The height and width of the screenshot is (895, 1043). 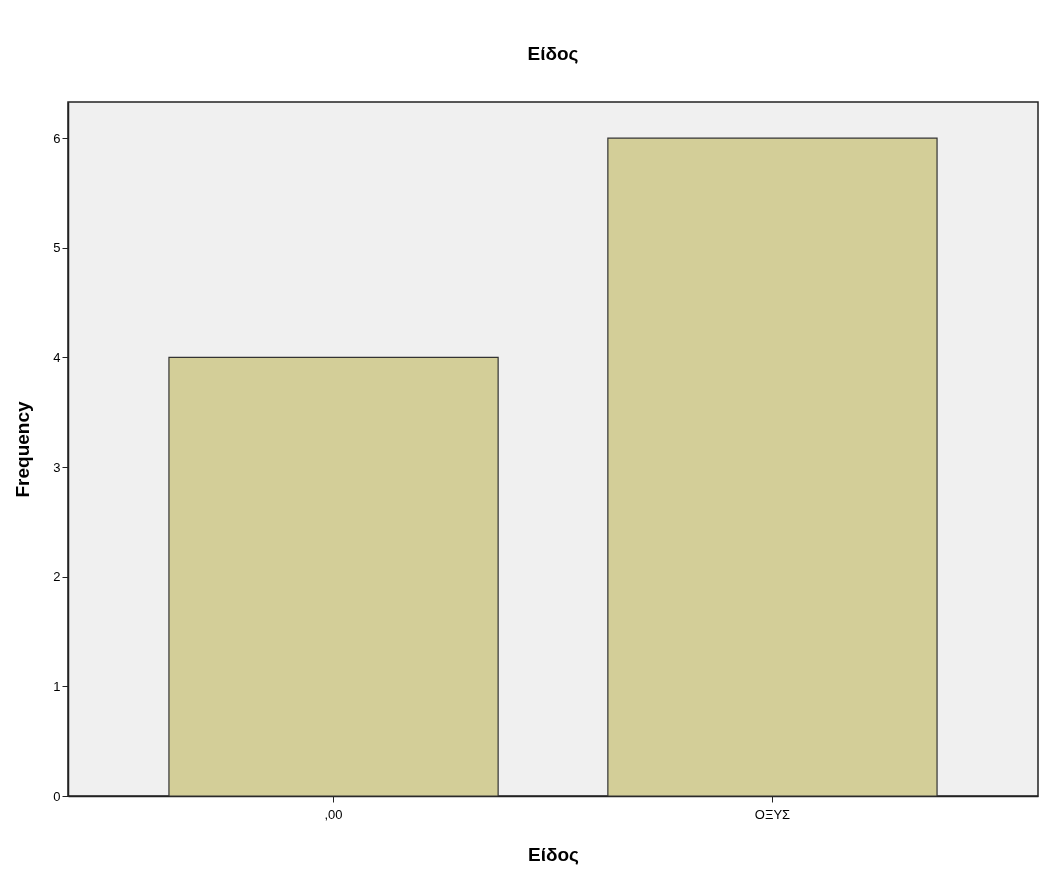 I want to click on y-tick-label: 3, so click(x=57, y=467).